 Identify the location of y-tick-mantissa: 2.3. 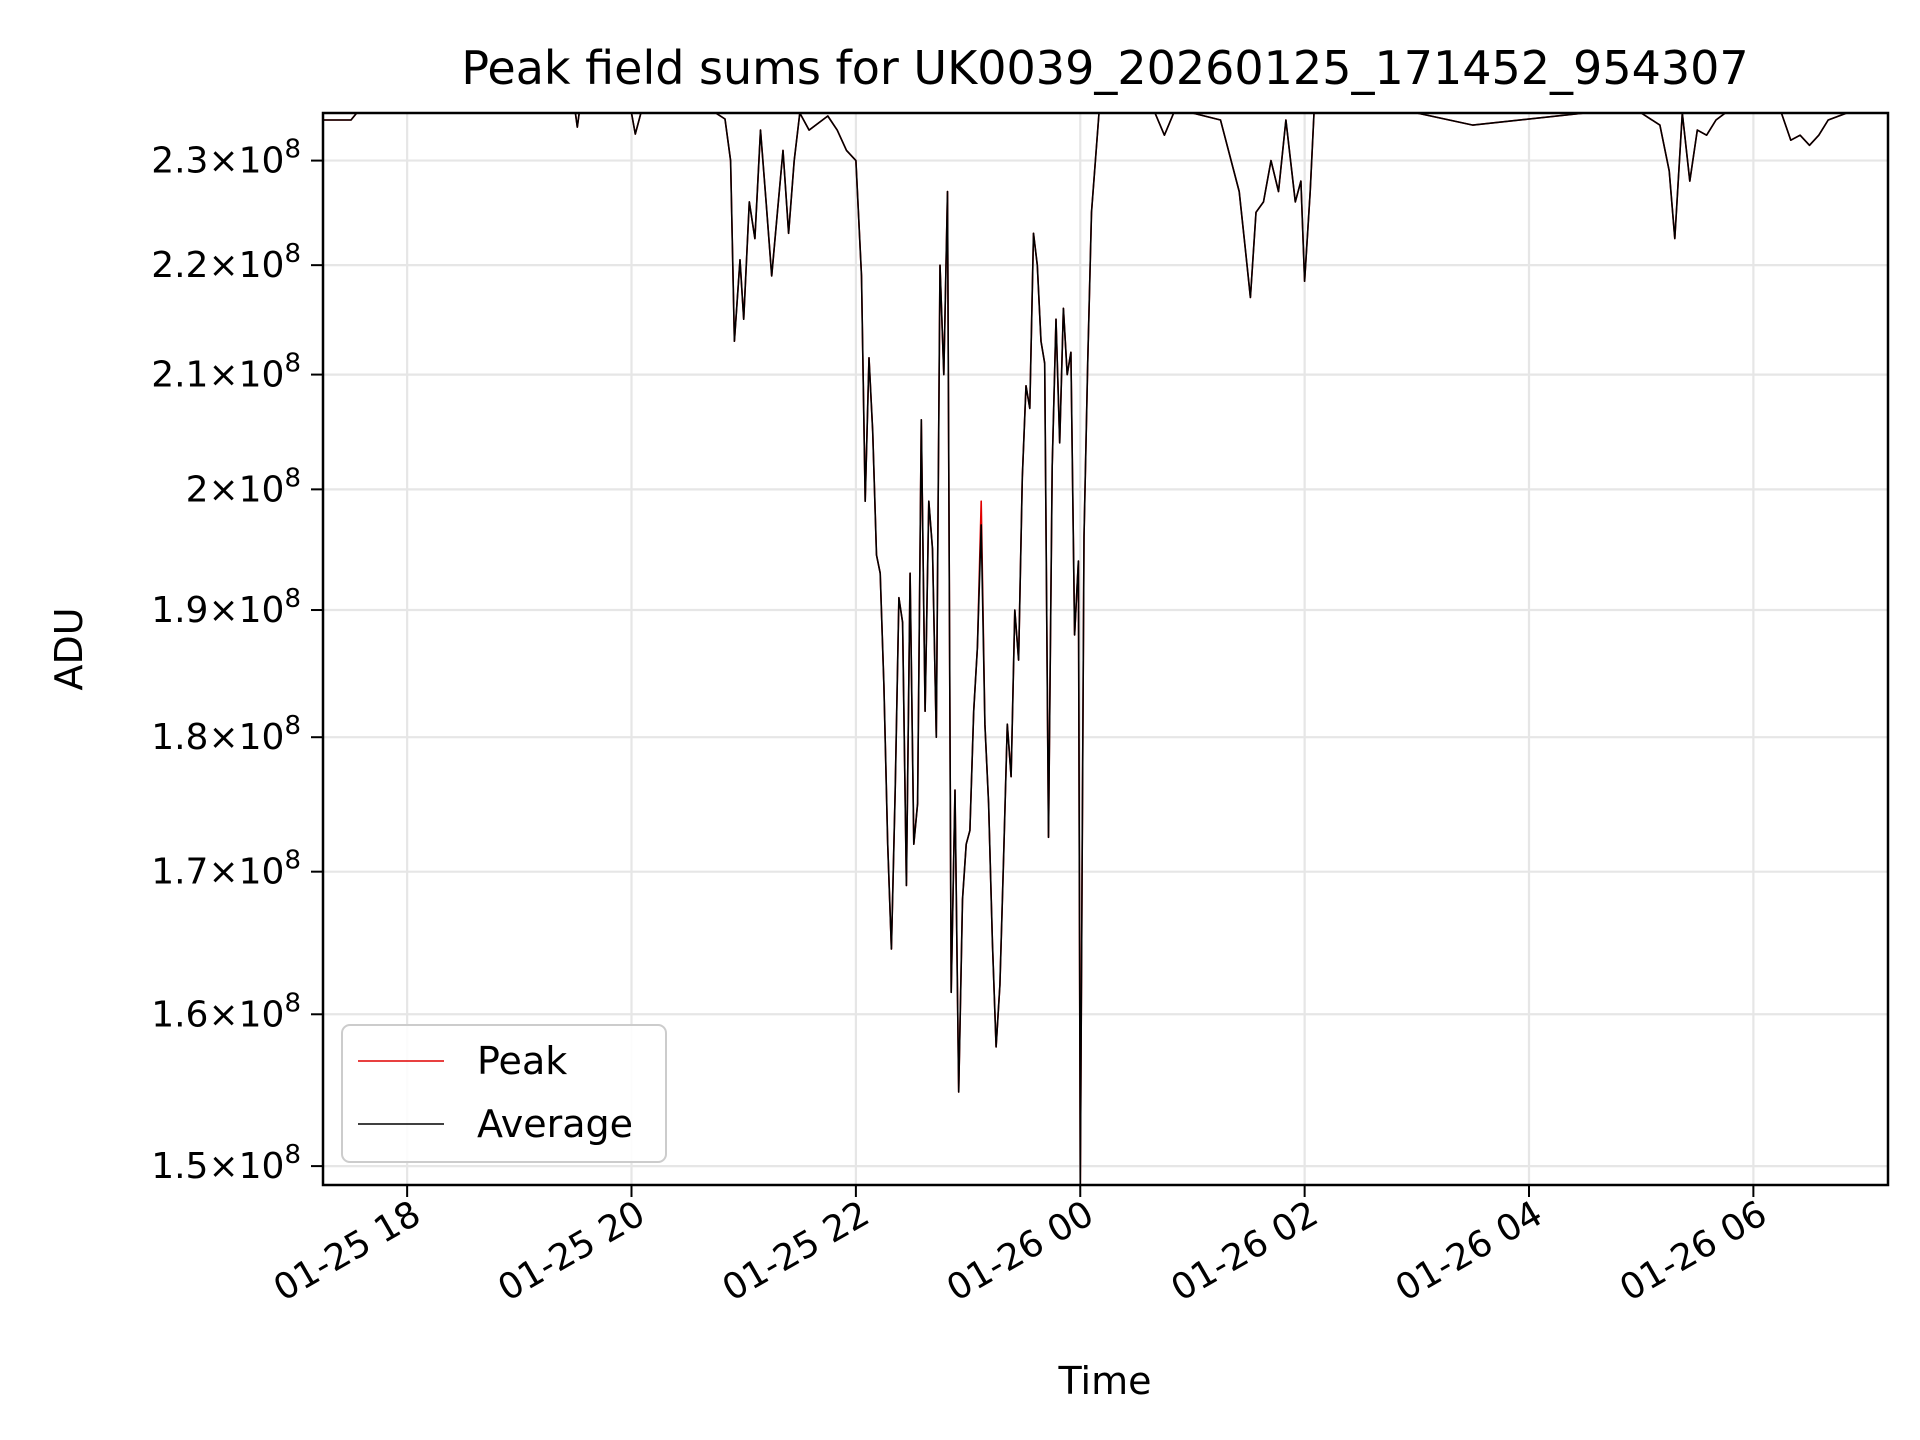
(179, 161).